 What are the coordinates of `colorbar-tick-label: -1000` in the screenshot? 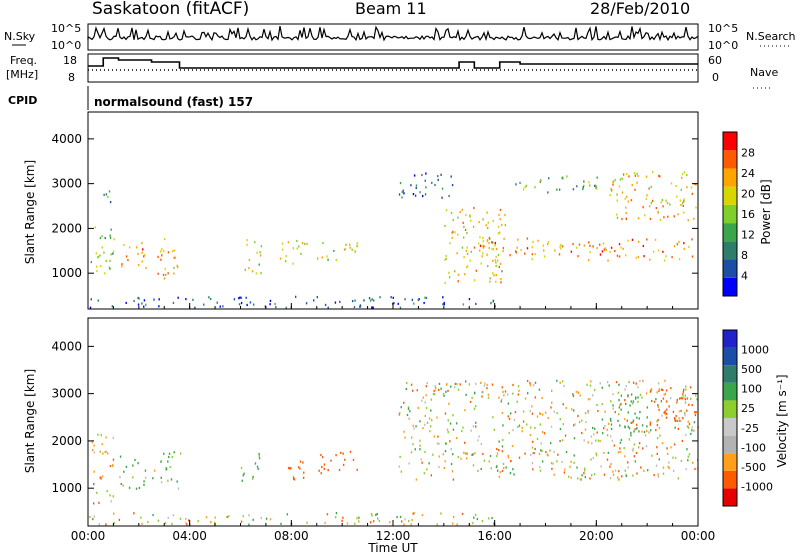 It's located at (757, 486).